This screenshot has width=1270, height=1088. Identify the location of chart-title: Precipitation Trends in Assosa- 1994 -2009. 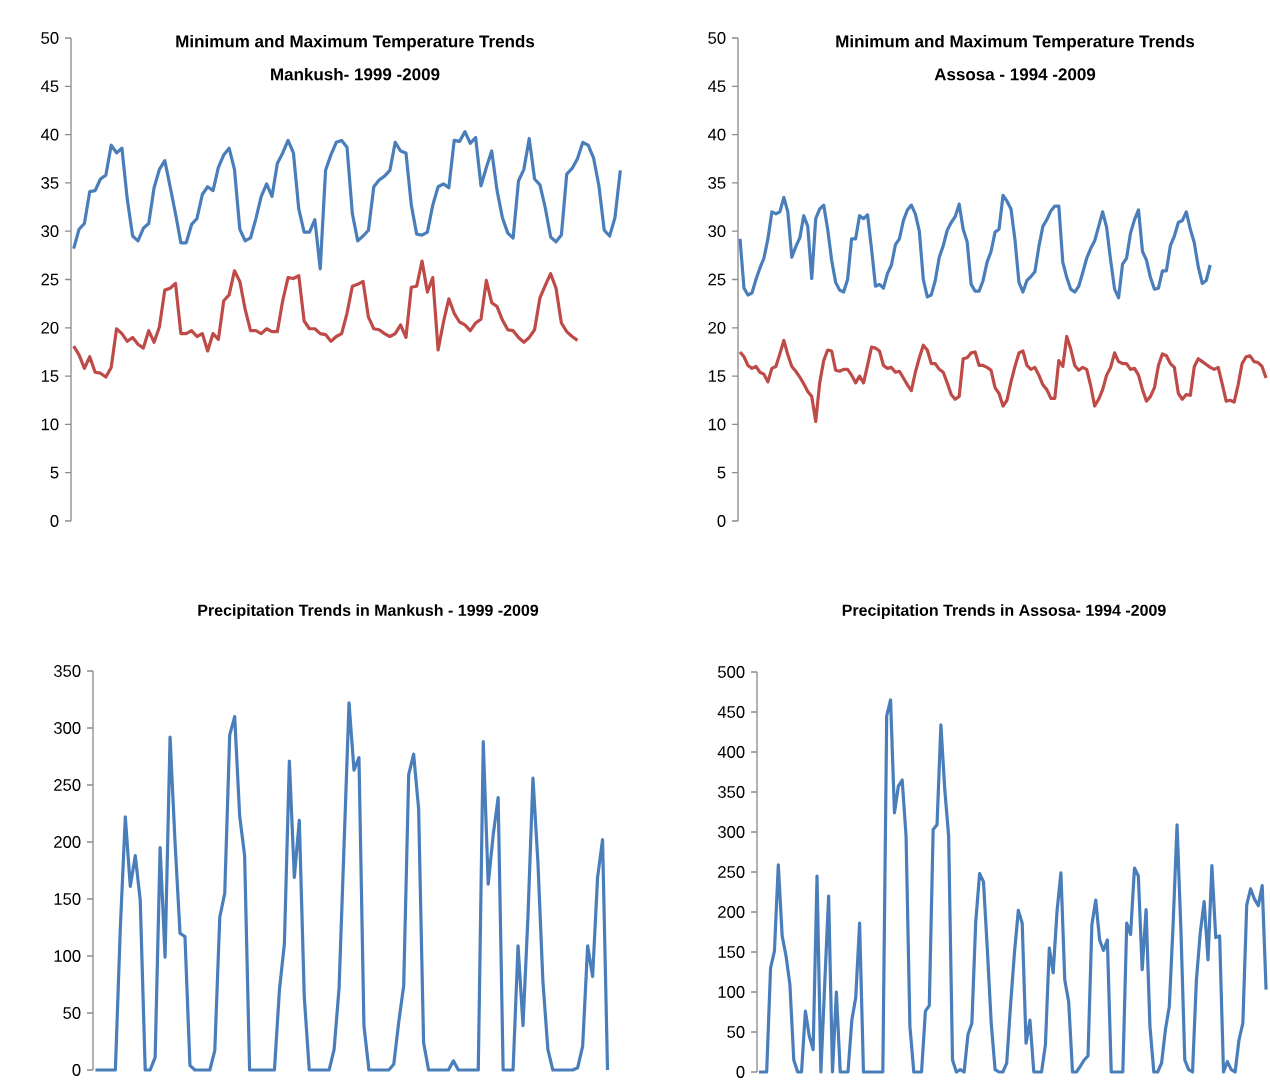
(1004, 612).